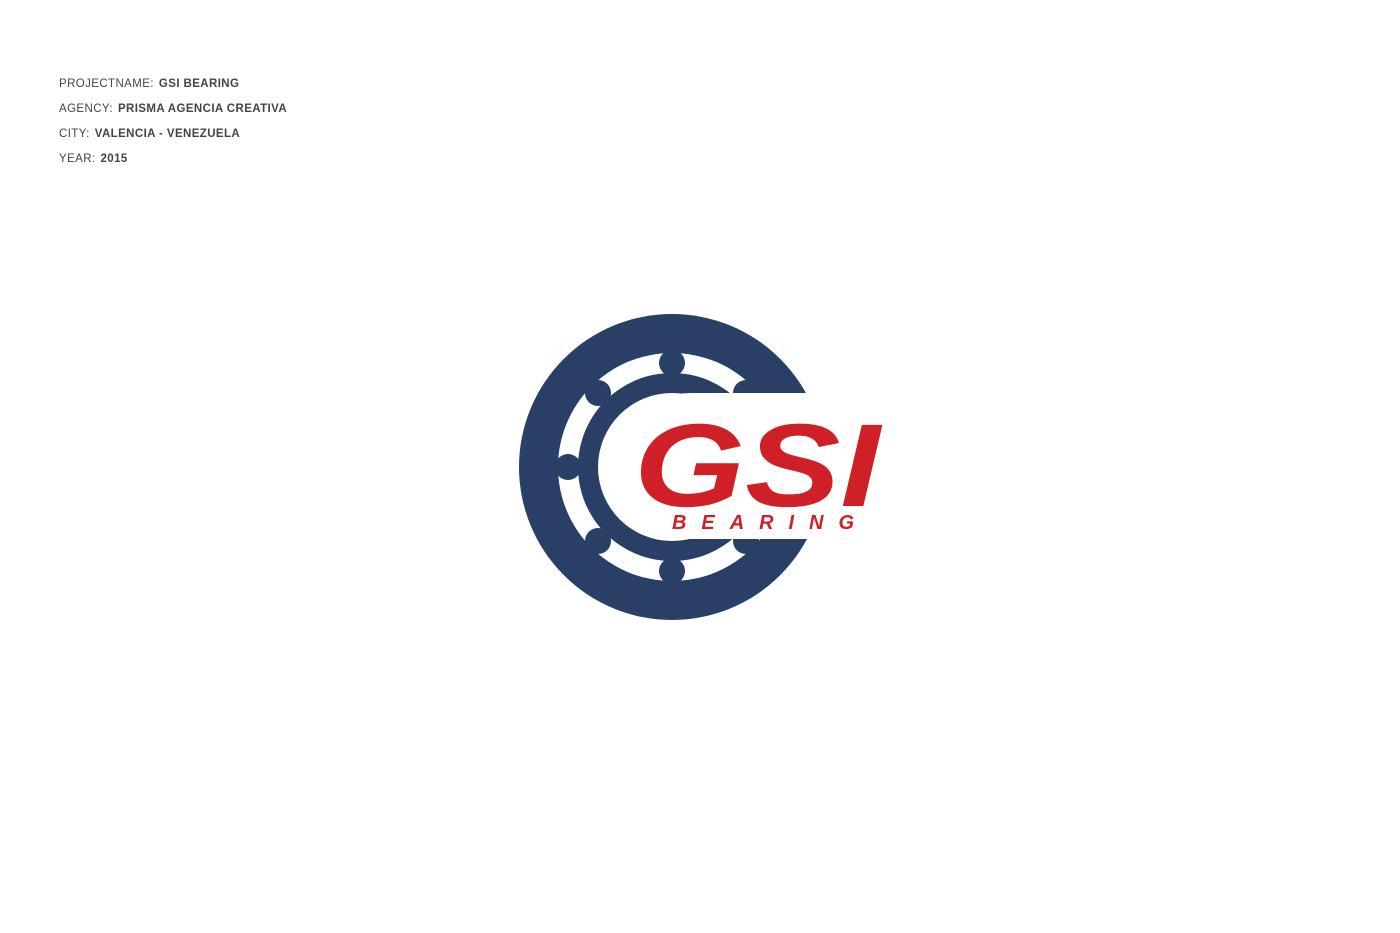 The image size is (1400, 933). Describe the element at coordinates (86, 109) in the screenshot. I see `agency-label: AGENCY:` at that location.